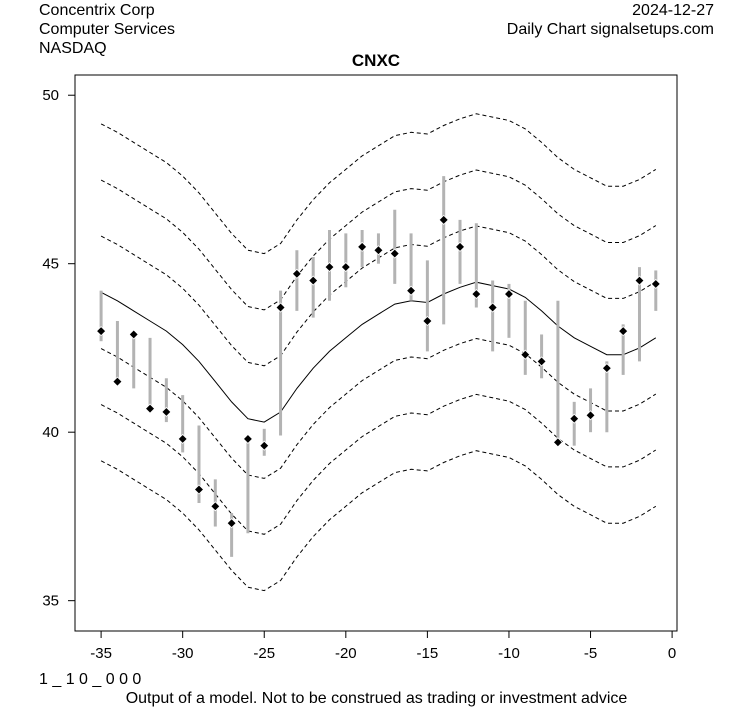  I want to click on chart-date: 2024-12-27, so click(673, 10).